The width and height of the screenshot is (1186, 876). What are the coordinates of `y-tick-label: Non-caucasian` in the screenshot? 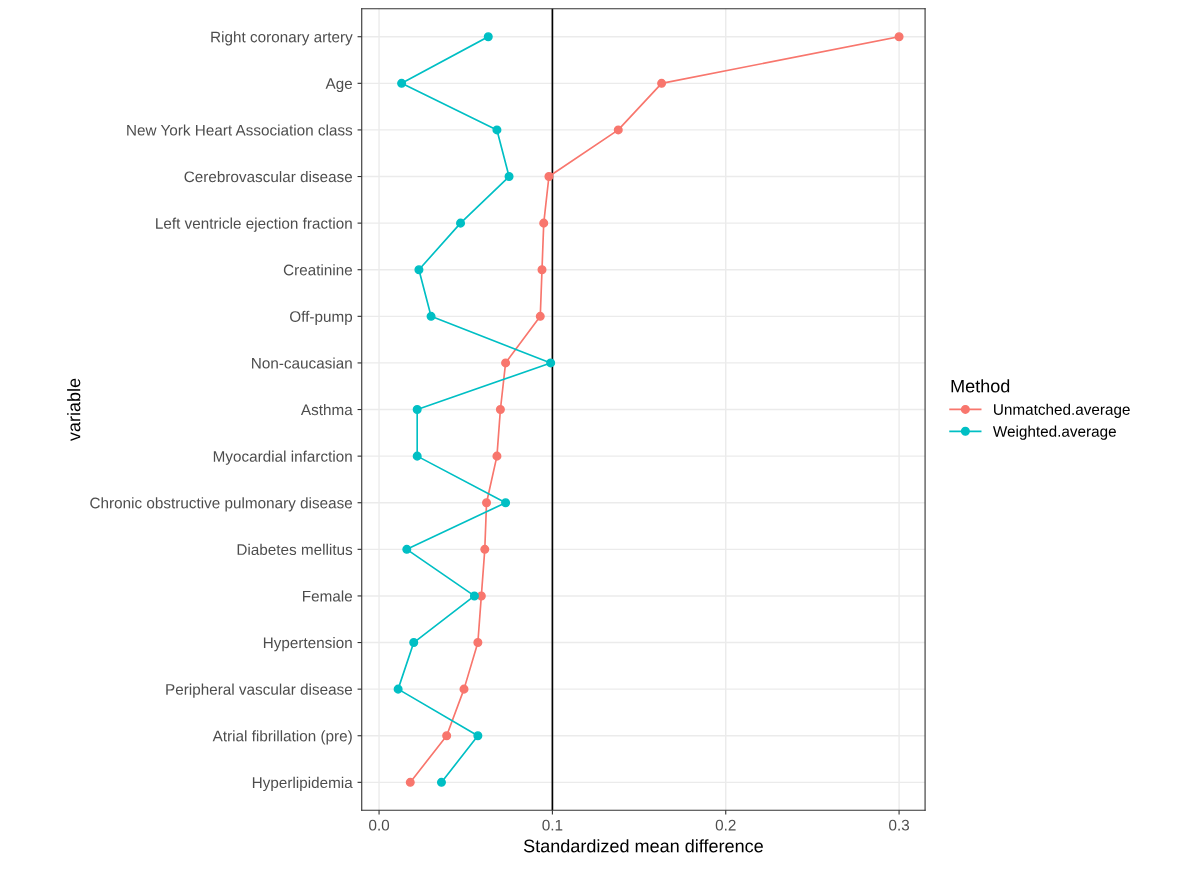 It's located at (302, 363).